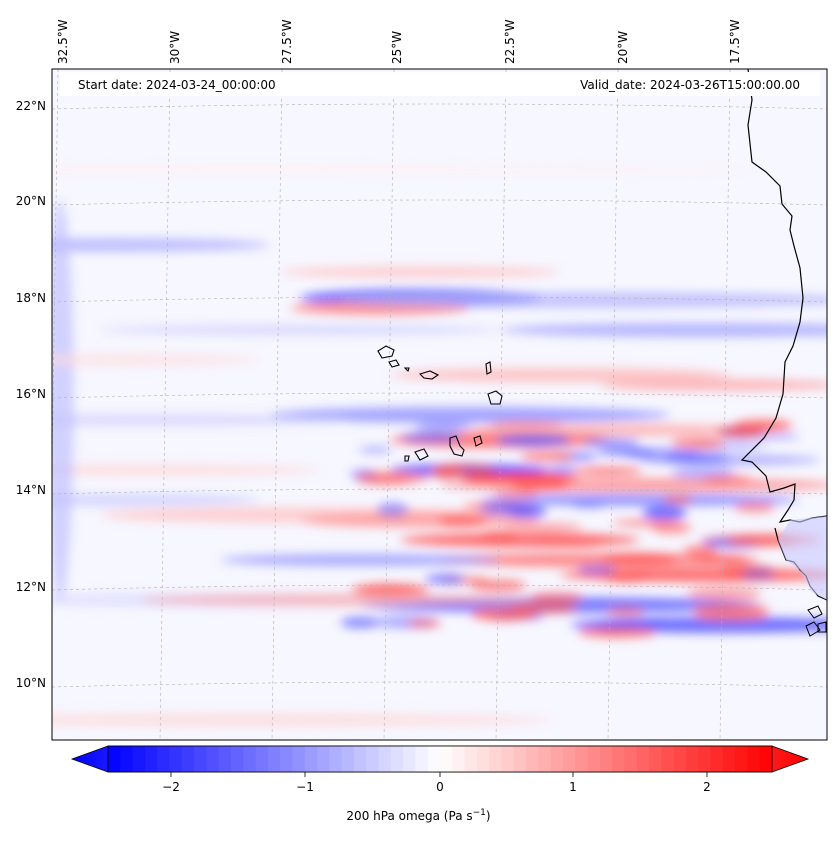  What do you see at coordinates (623, 47) in the screenshot?
I see `lon-label: 20°W` at bounding box center [623, 47].